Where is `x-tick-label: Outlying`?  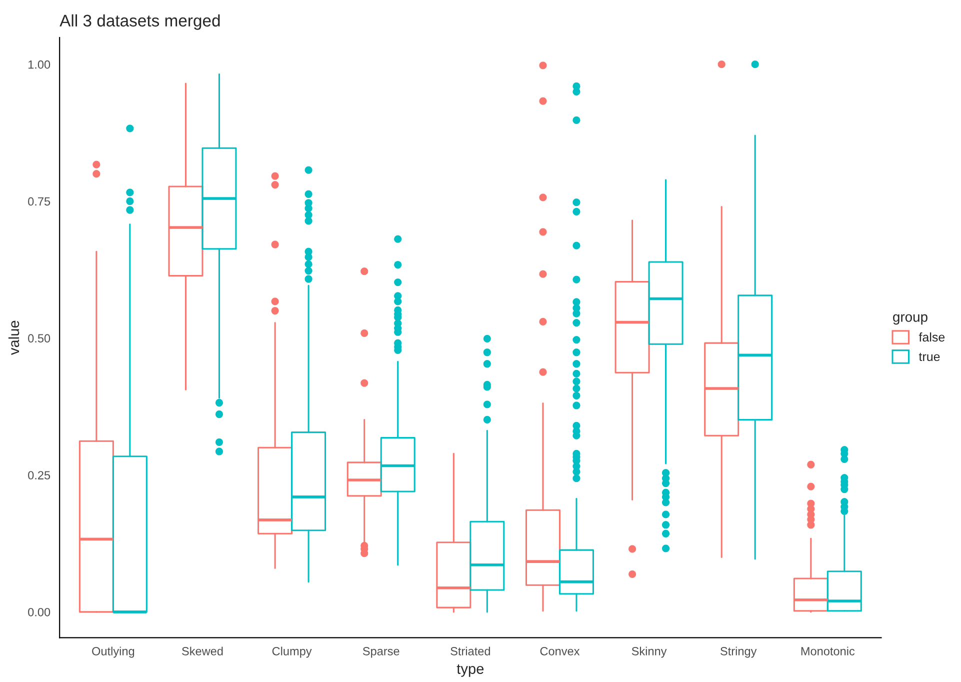
x-tick-label: Outlying is located at coordinates (113, 652).